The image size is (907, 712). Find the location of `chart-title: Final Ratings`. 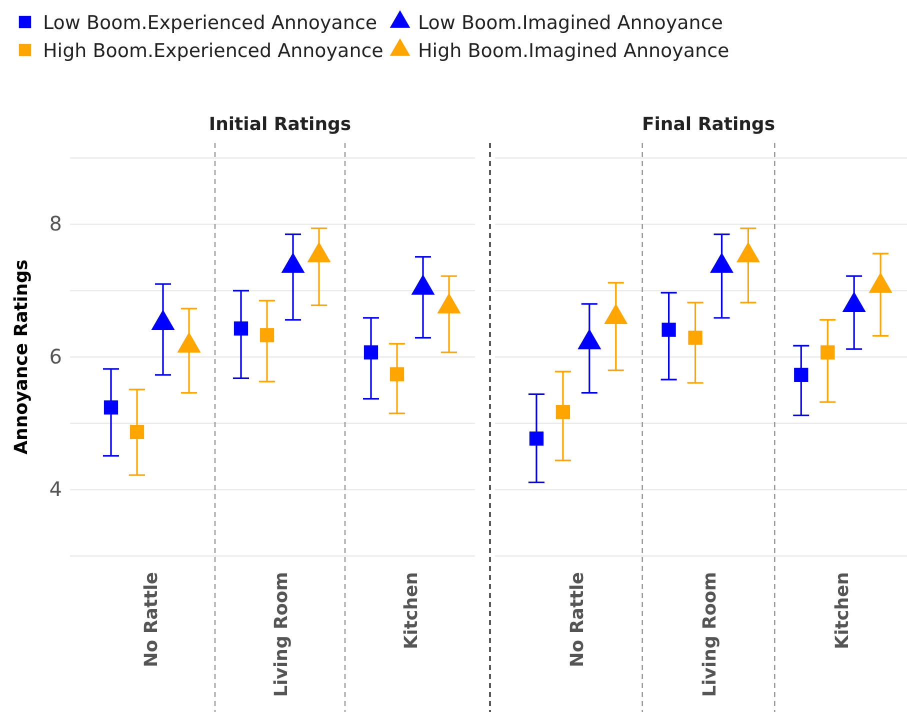

chart-title: Final Ratings is located at coordinates (709, 124).